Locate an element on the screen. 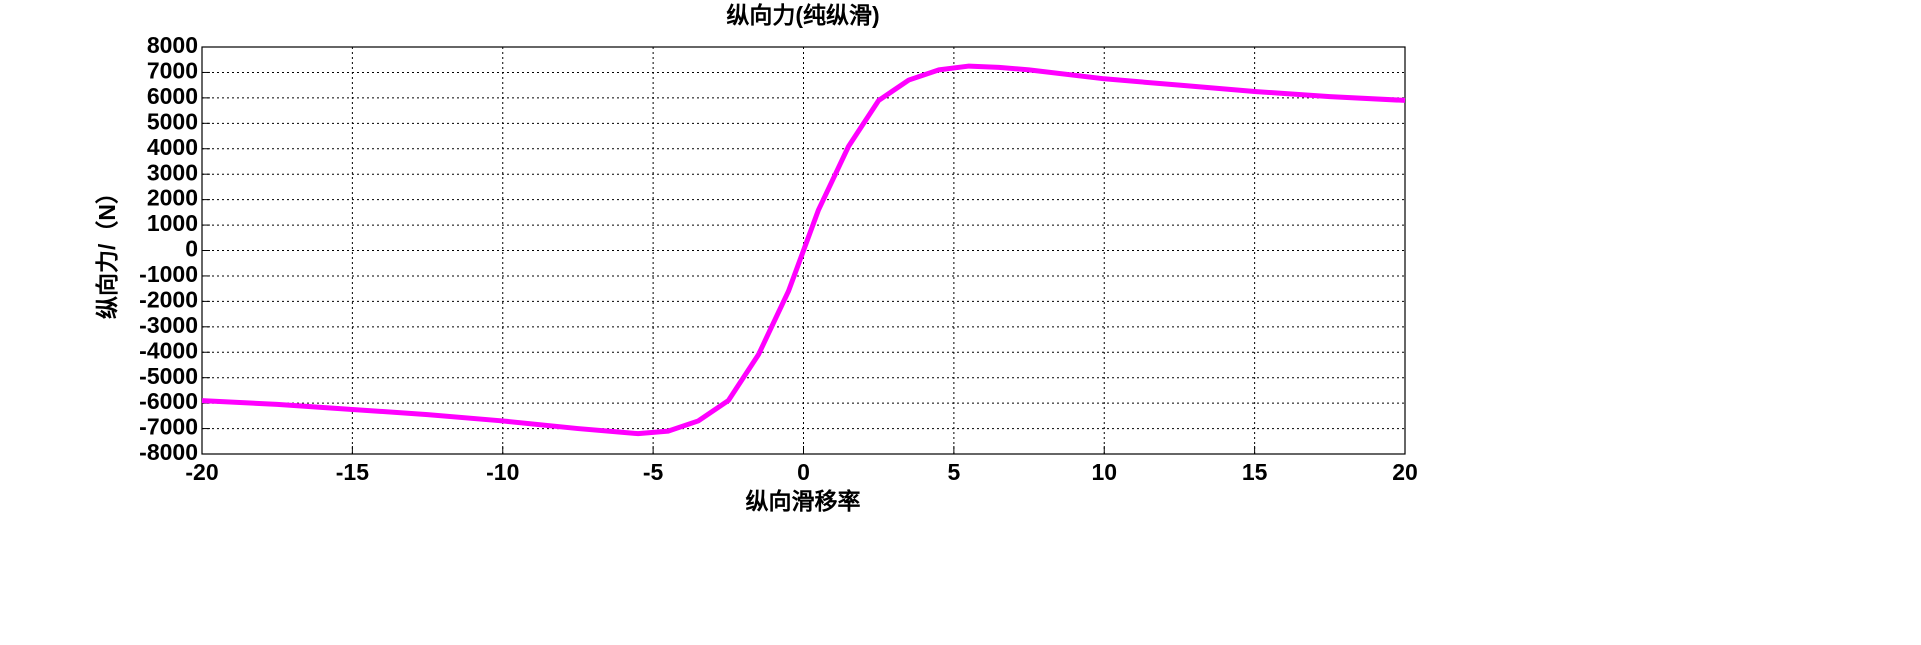  x-tick-label: -10 is located at coordinates (502, 472).